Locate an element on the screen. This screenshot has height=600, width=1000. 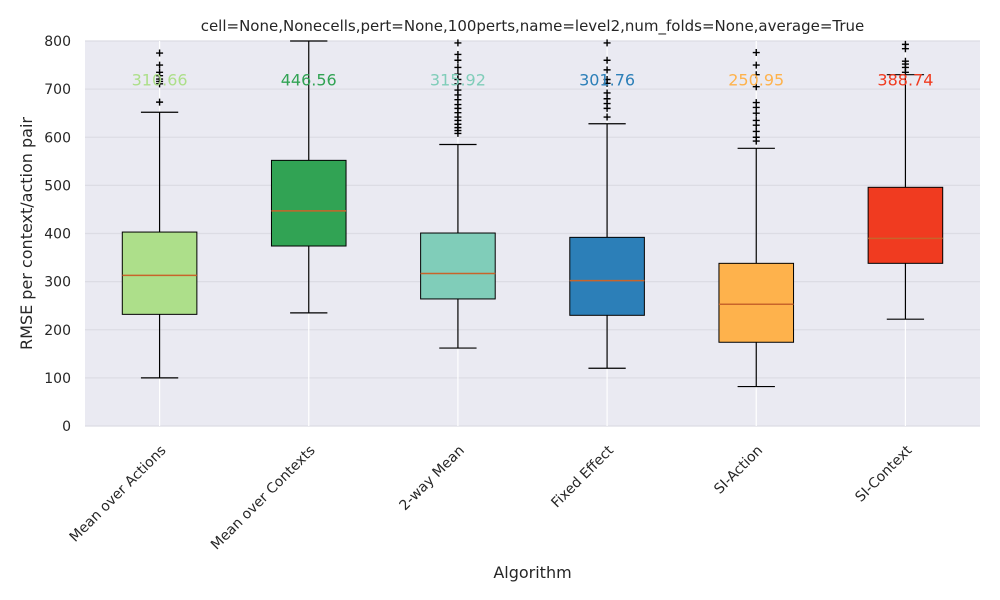
x-tick-label: Mean over Contexts is located at coordinates (263, 498).